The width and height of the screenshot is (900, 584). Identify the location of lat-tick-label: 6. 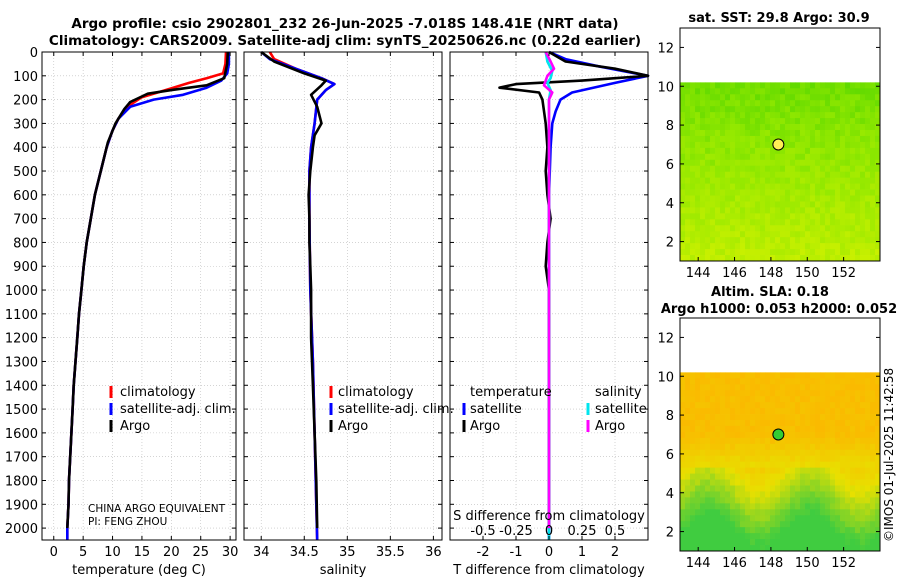
(670, 165).